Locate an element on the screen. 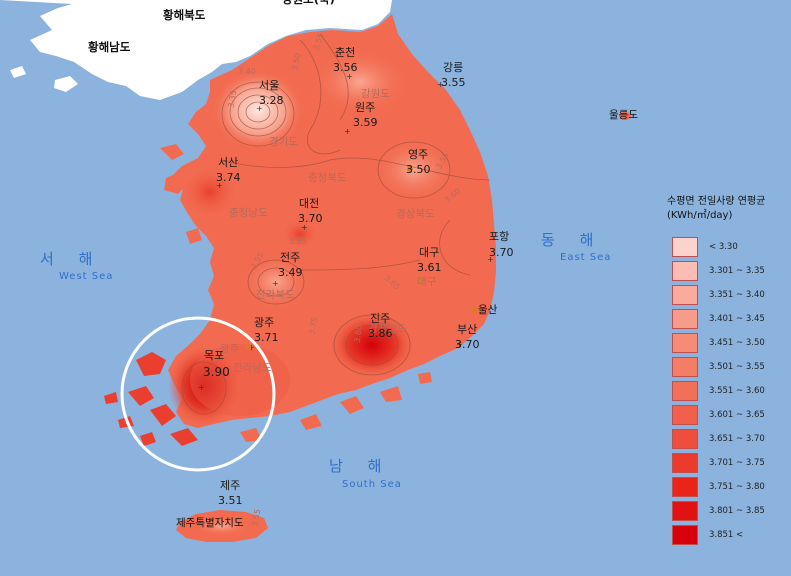 Image resolution: width=791 pixels, height=576 pixels. legend-item: 3.801 ~ 3.85 is located at coordinates (731, 512).